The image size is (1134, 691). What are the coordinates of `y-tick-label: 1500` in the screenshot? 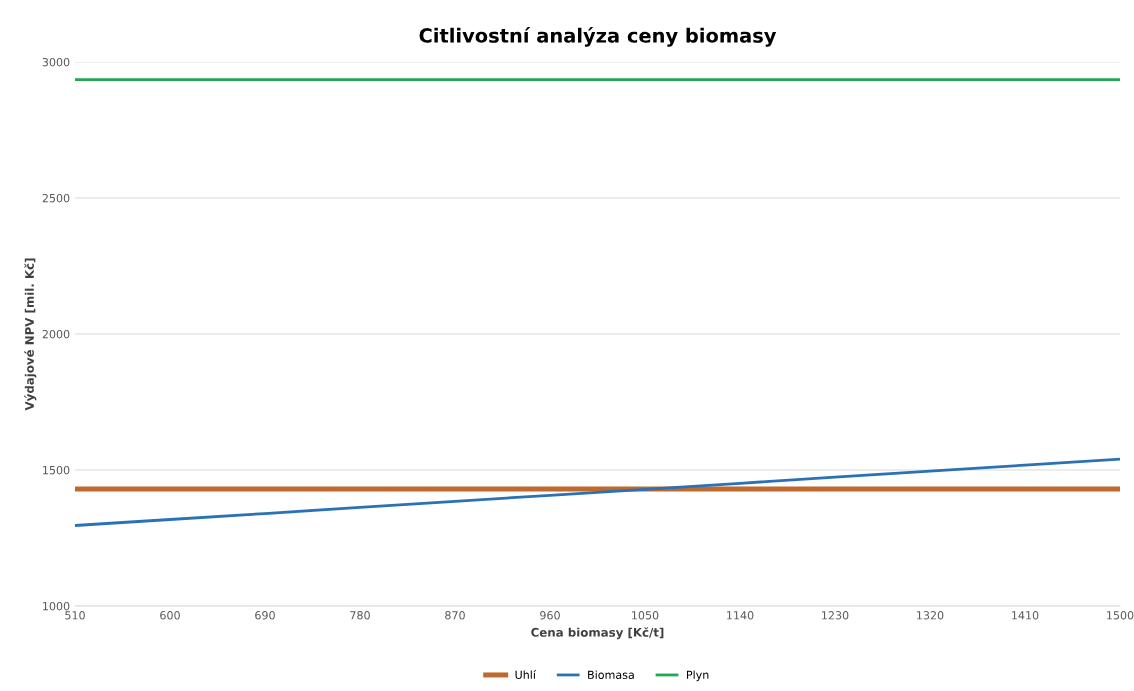 It's located at (56, 470).